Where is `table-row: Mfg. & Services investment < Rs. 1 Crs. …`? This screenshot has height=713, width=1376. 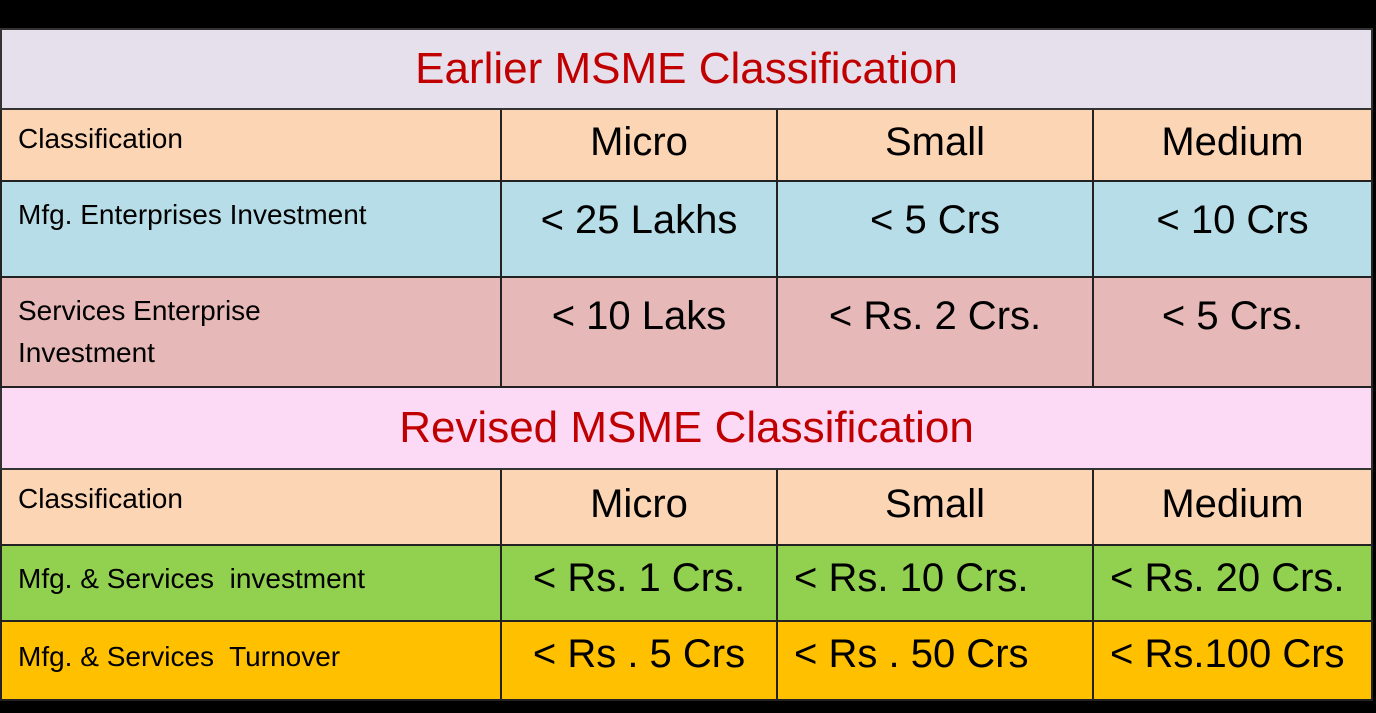
table-row: Mfg. & Services investment < Rs. 1 Crs. … is located at coordinates (686, 584).